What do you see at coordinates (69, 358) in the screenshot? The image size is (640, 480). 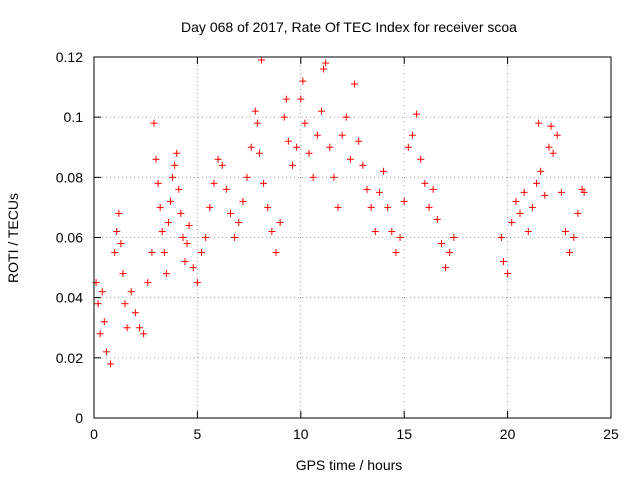 I see `y-tick-label: 0.02` at bounding box center [69, 358].